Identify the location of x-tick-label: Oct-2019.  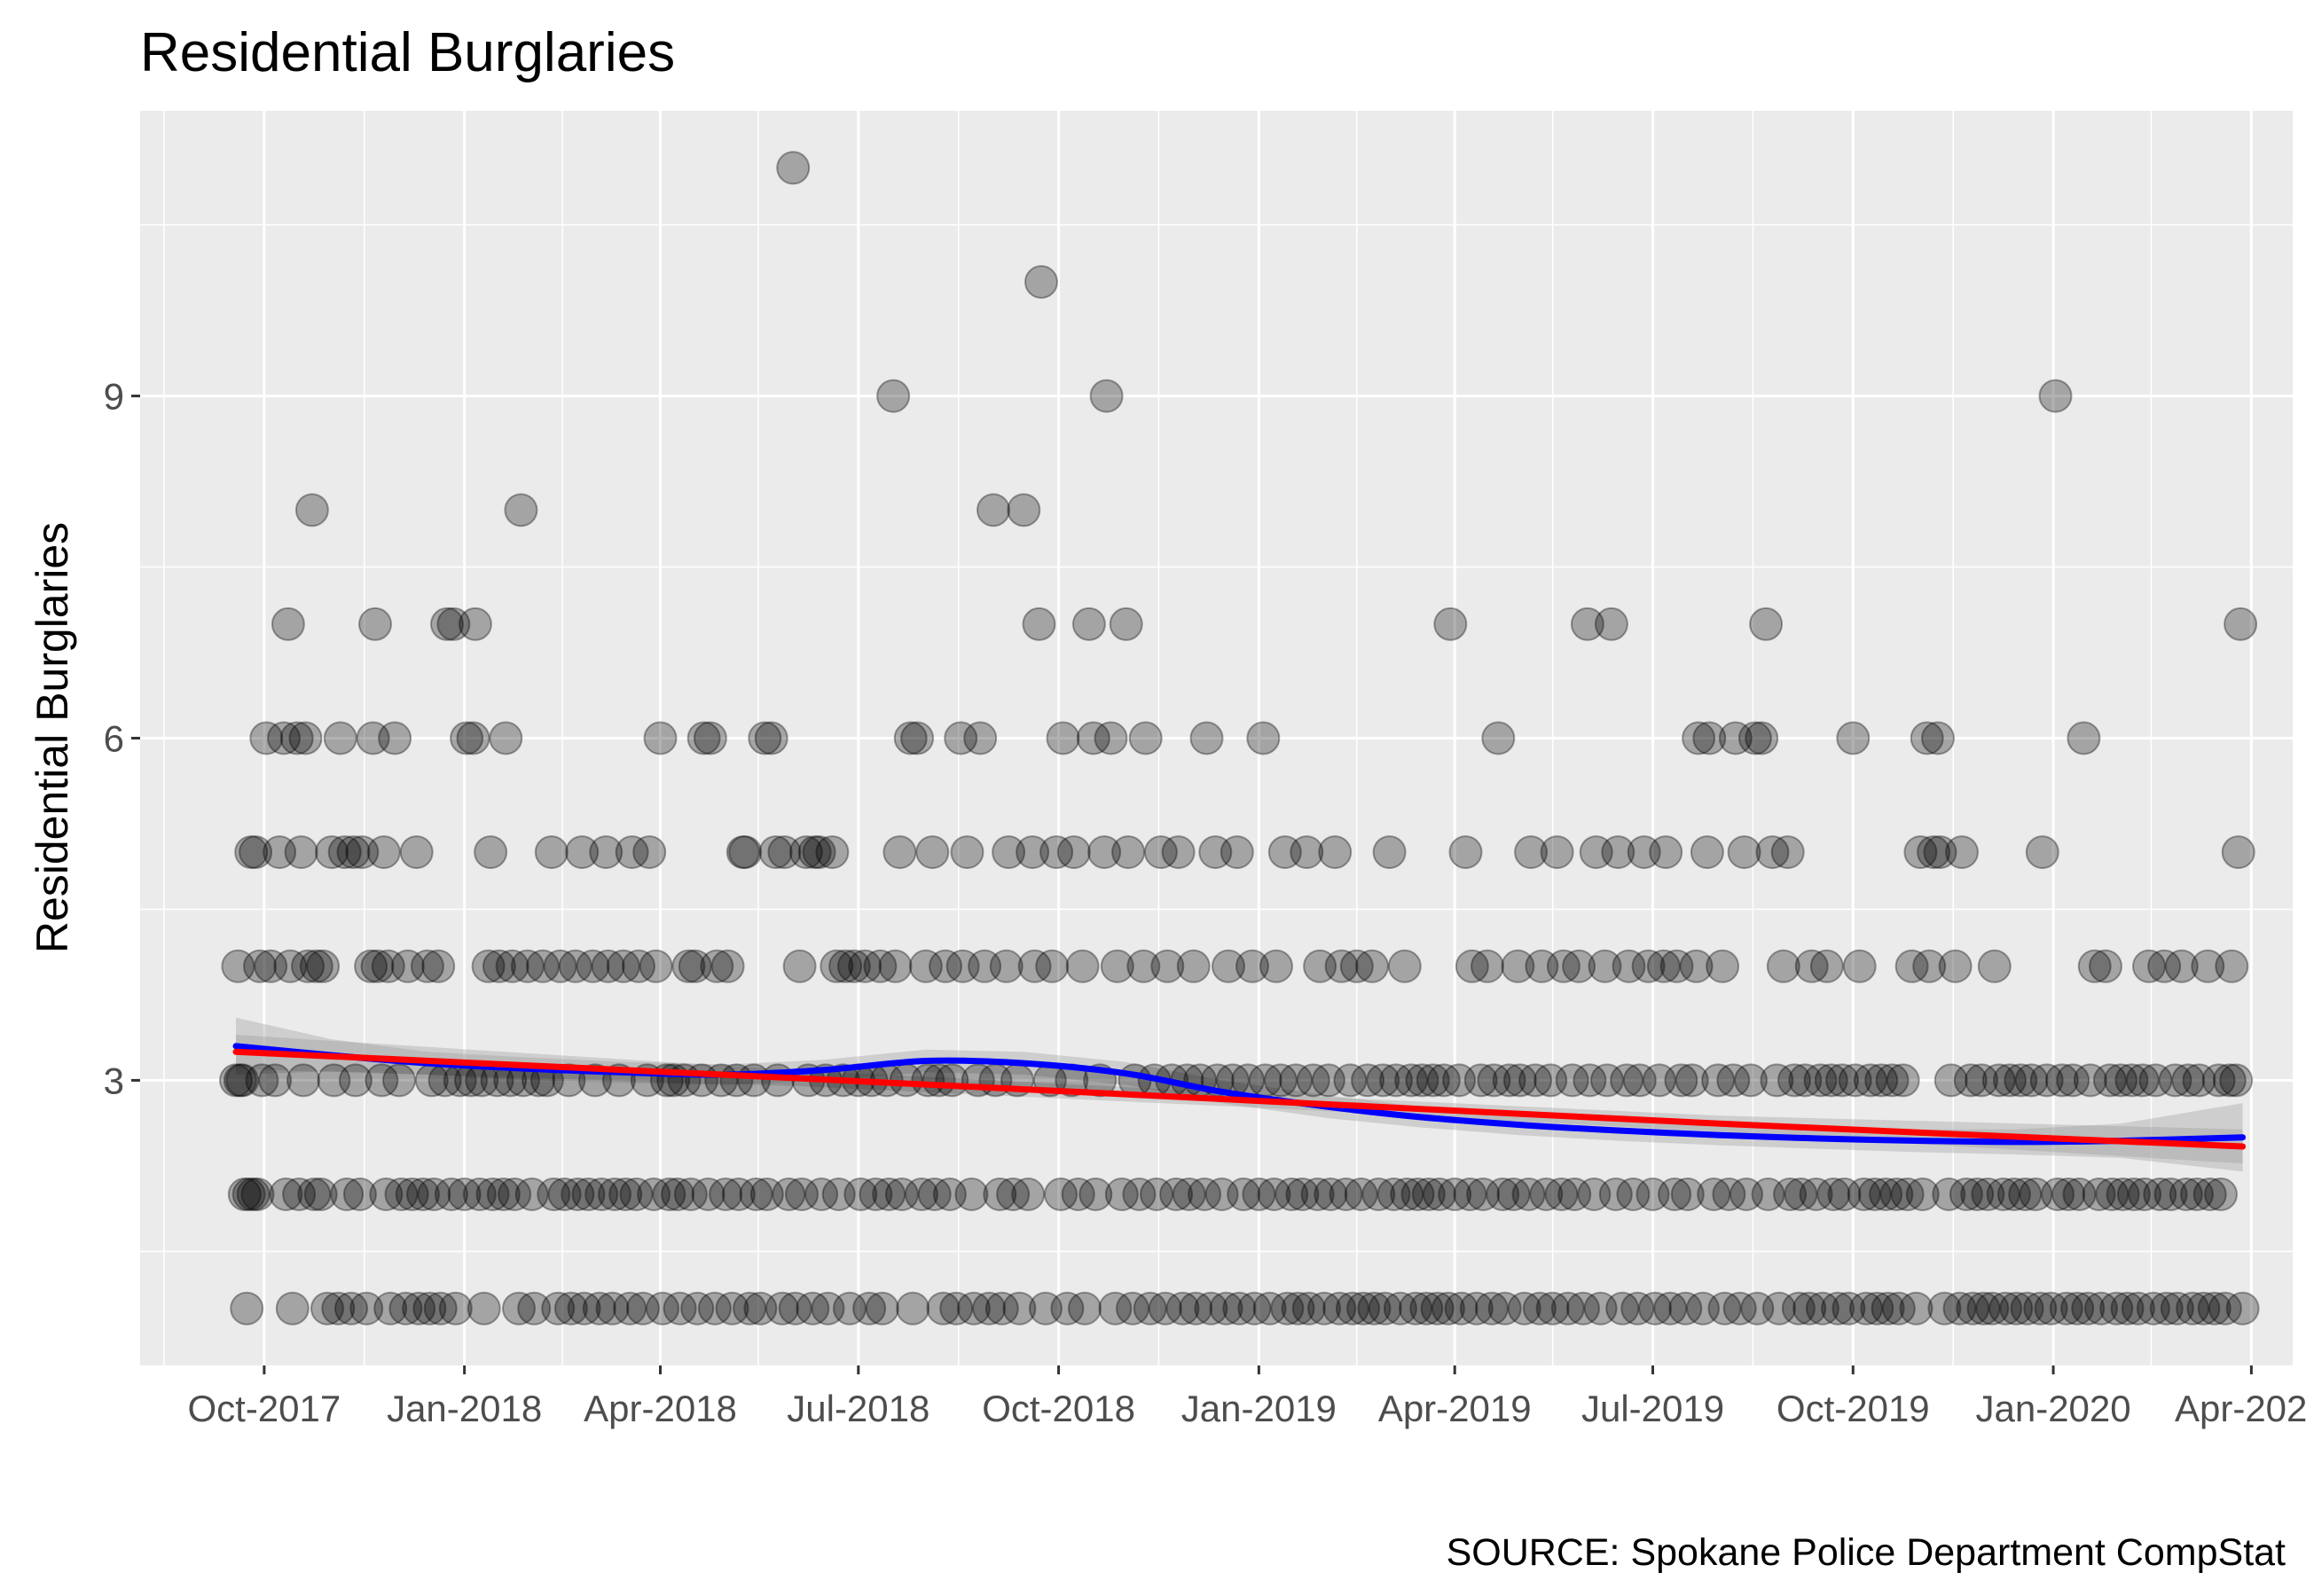
(1853, 1408).